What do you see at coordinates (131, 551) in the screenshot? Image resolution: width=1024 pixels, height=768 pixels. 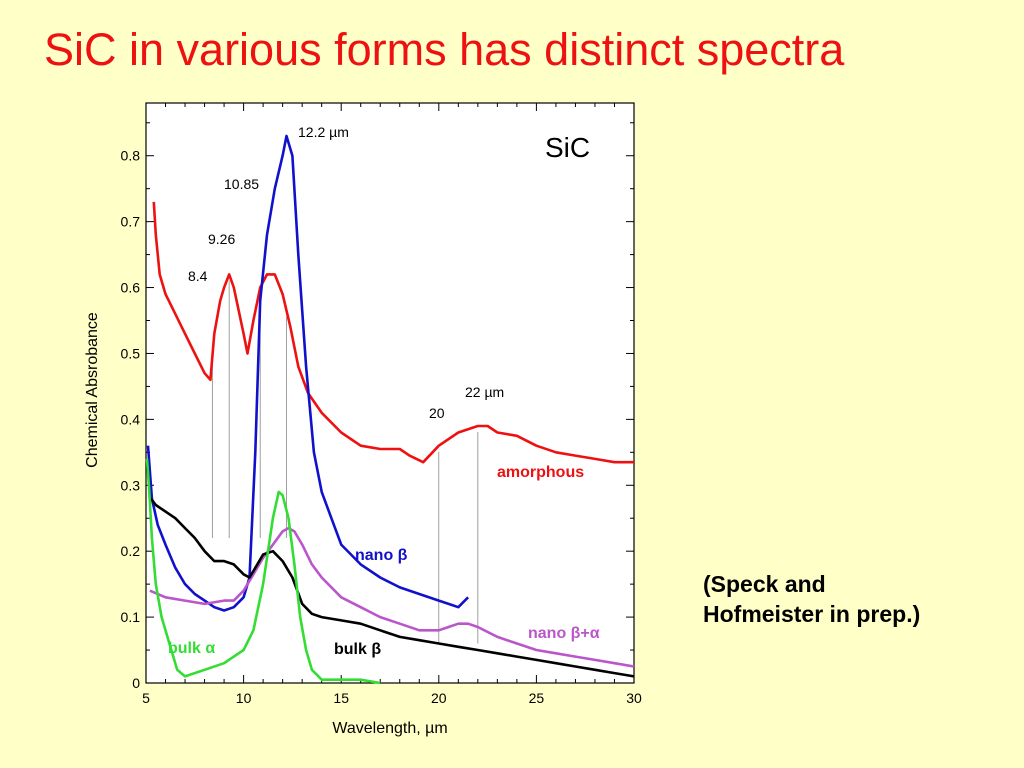 I see `y-tick-label: 0.2` at bounding box center [131, 551].